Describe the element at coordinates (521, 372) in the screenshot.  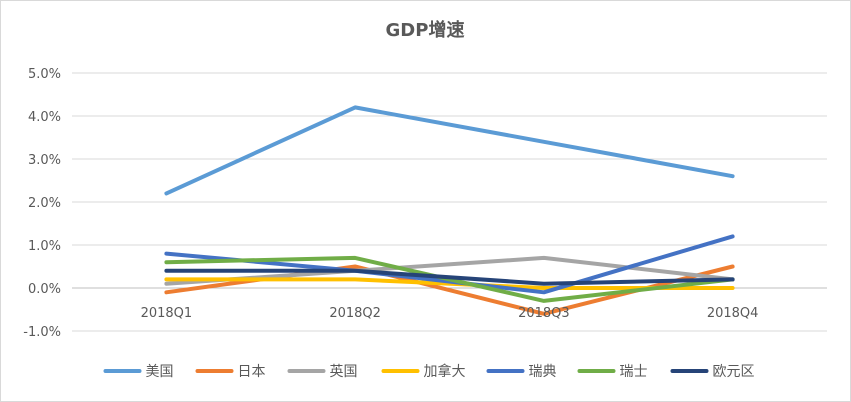
I see `legend-item: 瑞典` at that location.